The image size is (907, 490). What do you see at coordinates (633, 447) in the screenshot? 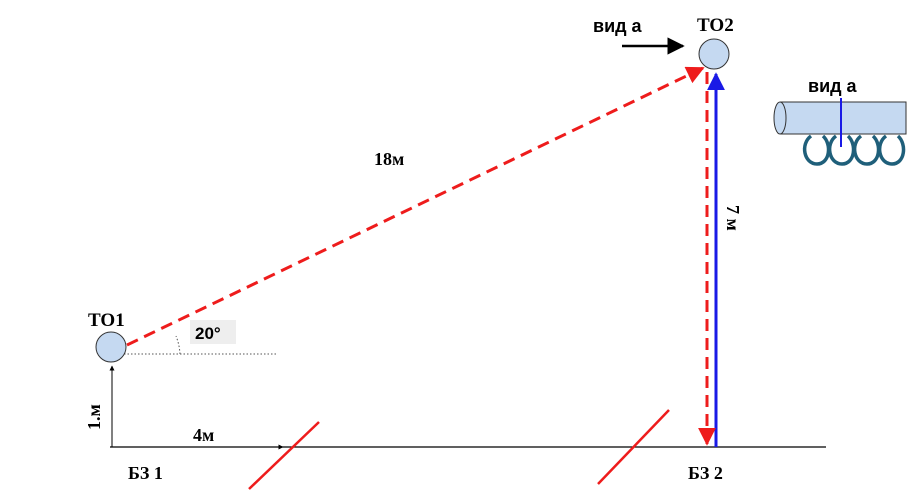
I see `bz2-marker` at bounding box center [633, 447].